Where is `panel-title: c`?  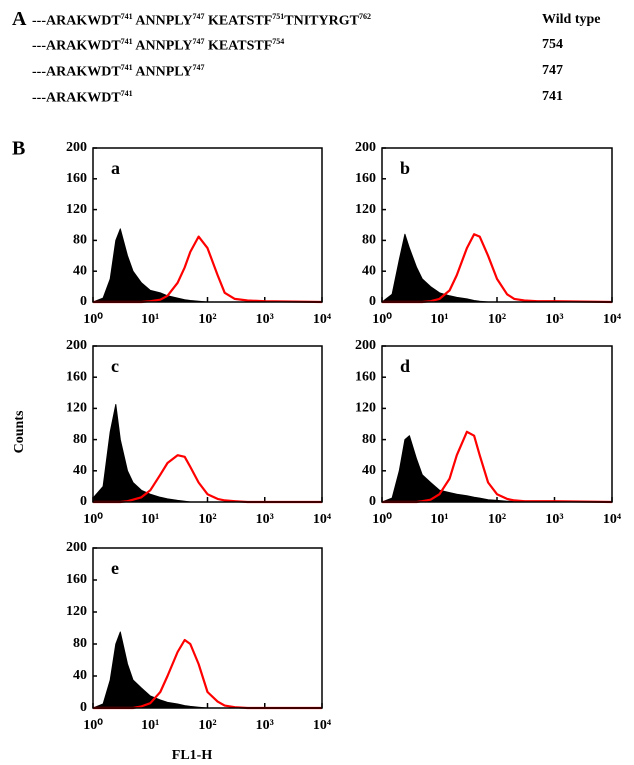 panel-title: c is located at coordinates (115, 366).